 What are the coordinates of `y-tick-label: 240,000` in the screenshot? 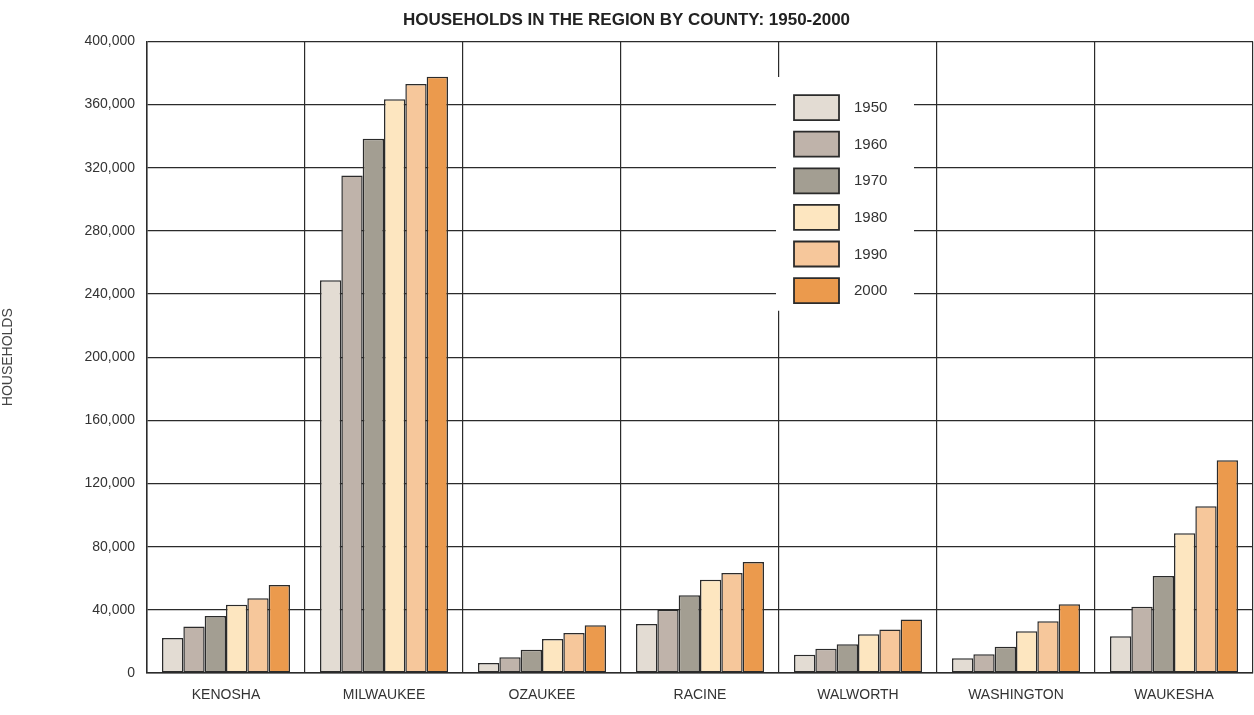 It's located at (110, 292).